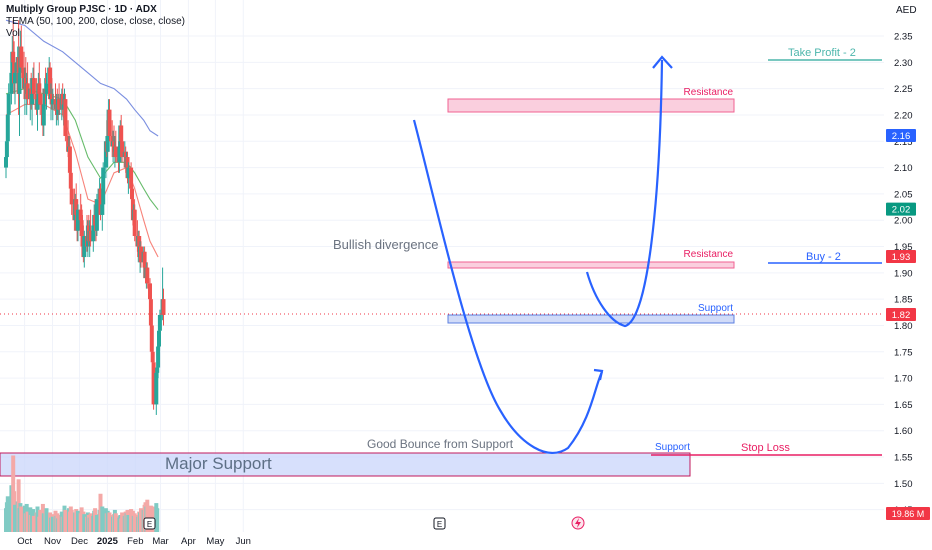  I want to click on price-badge, so click(901, 209).